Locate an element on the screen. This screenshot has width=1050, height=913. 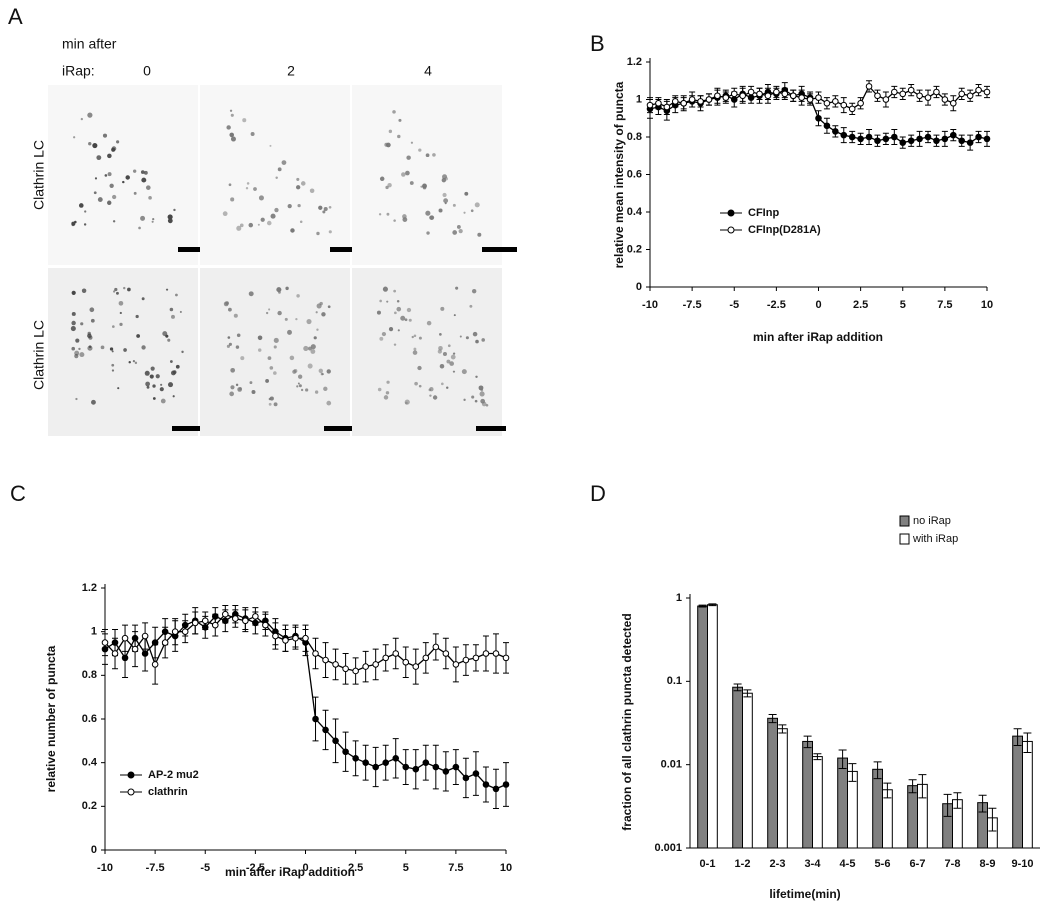
legend-label: AP-2 mu2 is located at coordinates (173, 775).